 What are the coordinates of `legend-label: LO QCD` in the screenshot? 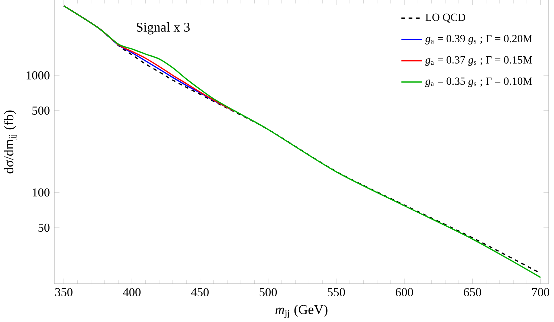 It's located at (446, 18).